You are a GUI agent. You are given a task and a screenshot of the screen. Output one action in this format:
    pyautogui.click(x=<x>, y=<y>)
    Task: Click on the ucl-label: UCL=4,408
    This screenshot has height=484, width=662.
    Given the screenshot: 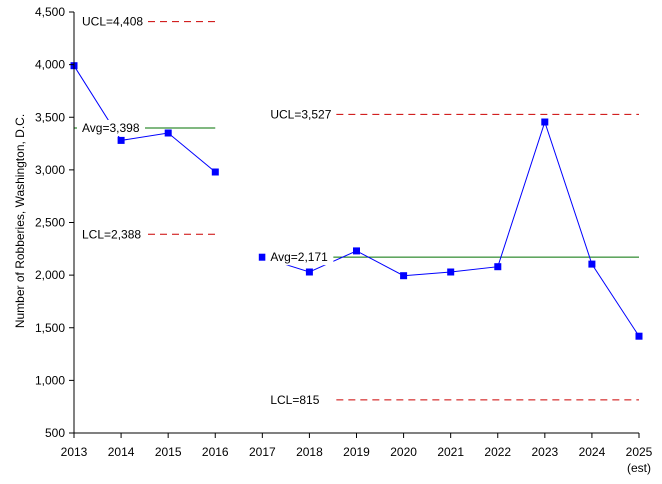 What is the action you would take?
    pyautogui.click(x=112, y=22)
    